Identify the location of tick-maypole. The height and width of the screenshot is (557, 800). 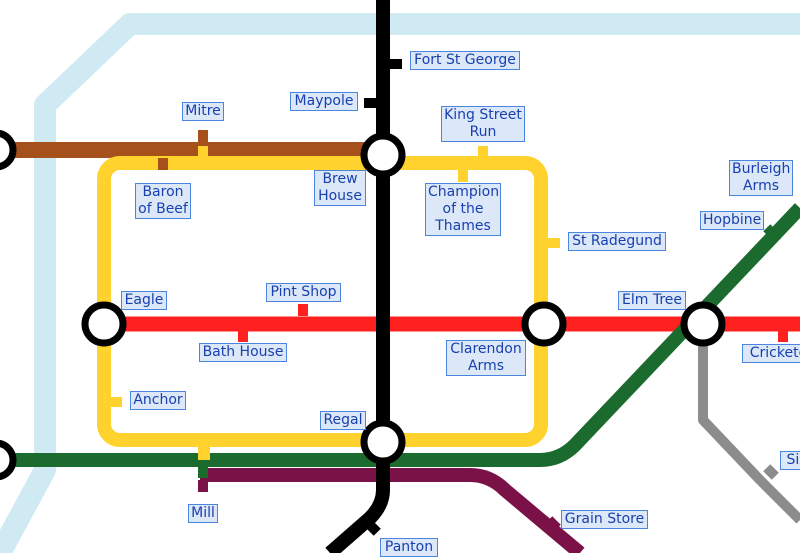
(370, 103).